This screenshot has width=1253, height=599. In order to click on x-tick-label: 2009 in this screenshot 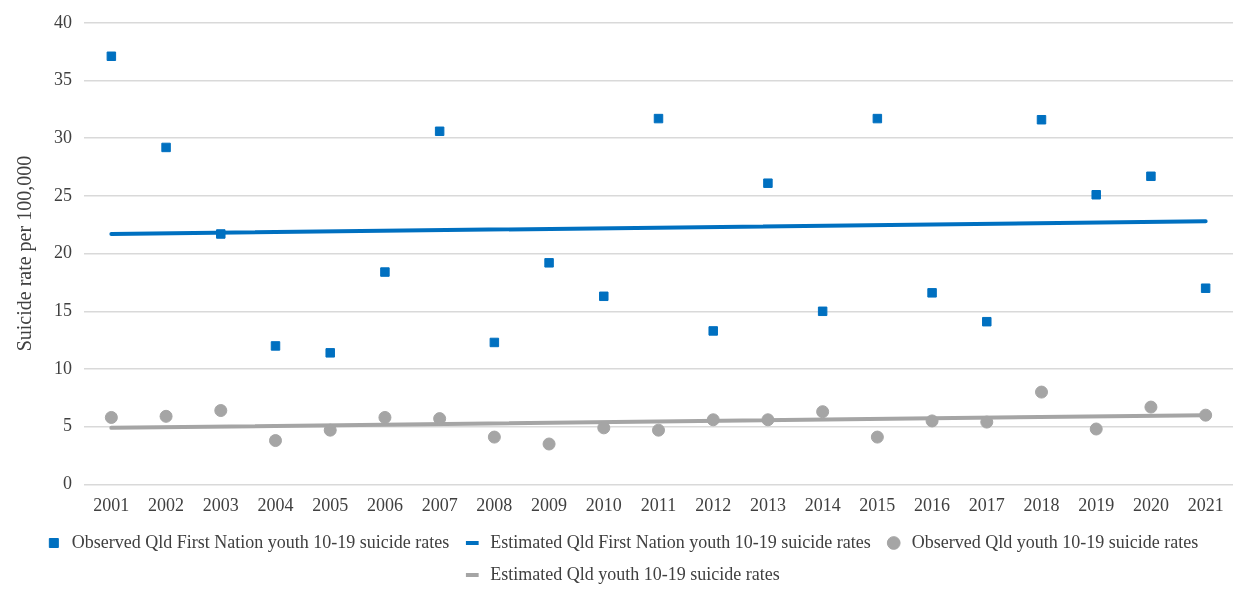, I will do `click(549, 504)`.